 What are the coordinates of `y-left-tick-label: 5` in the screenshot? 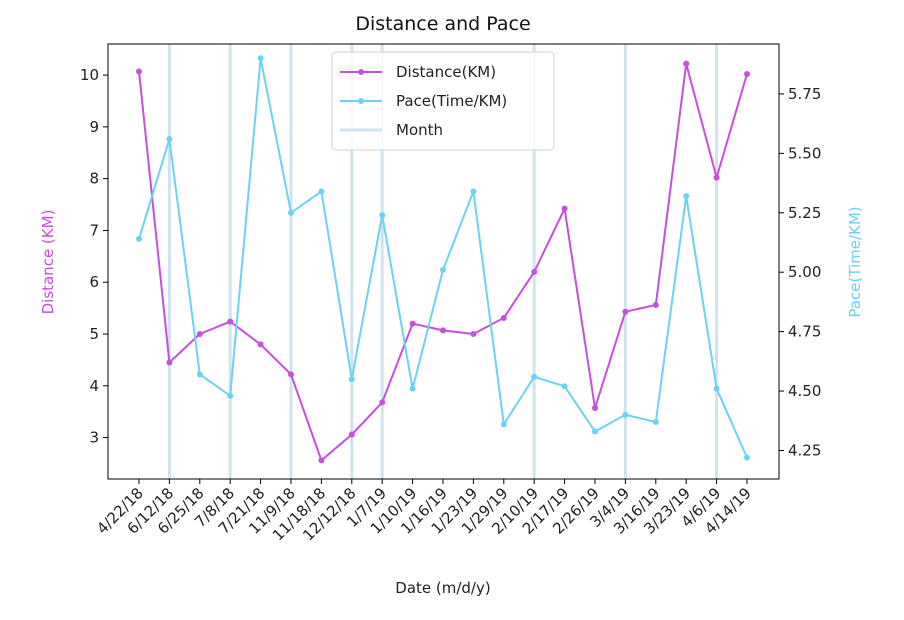 It's located at (94, 334).